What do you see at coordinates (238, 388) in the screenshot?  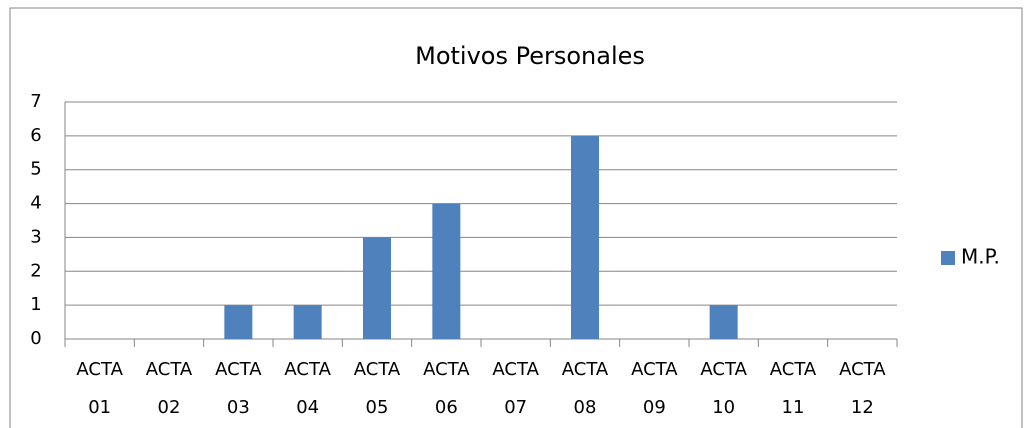 I see `x-tick-label: ACTA 03` at bounding box center [238, 388].